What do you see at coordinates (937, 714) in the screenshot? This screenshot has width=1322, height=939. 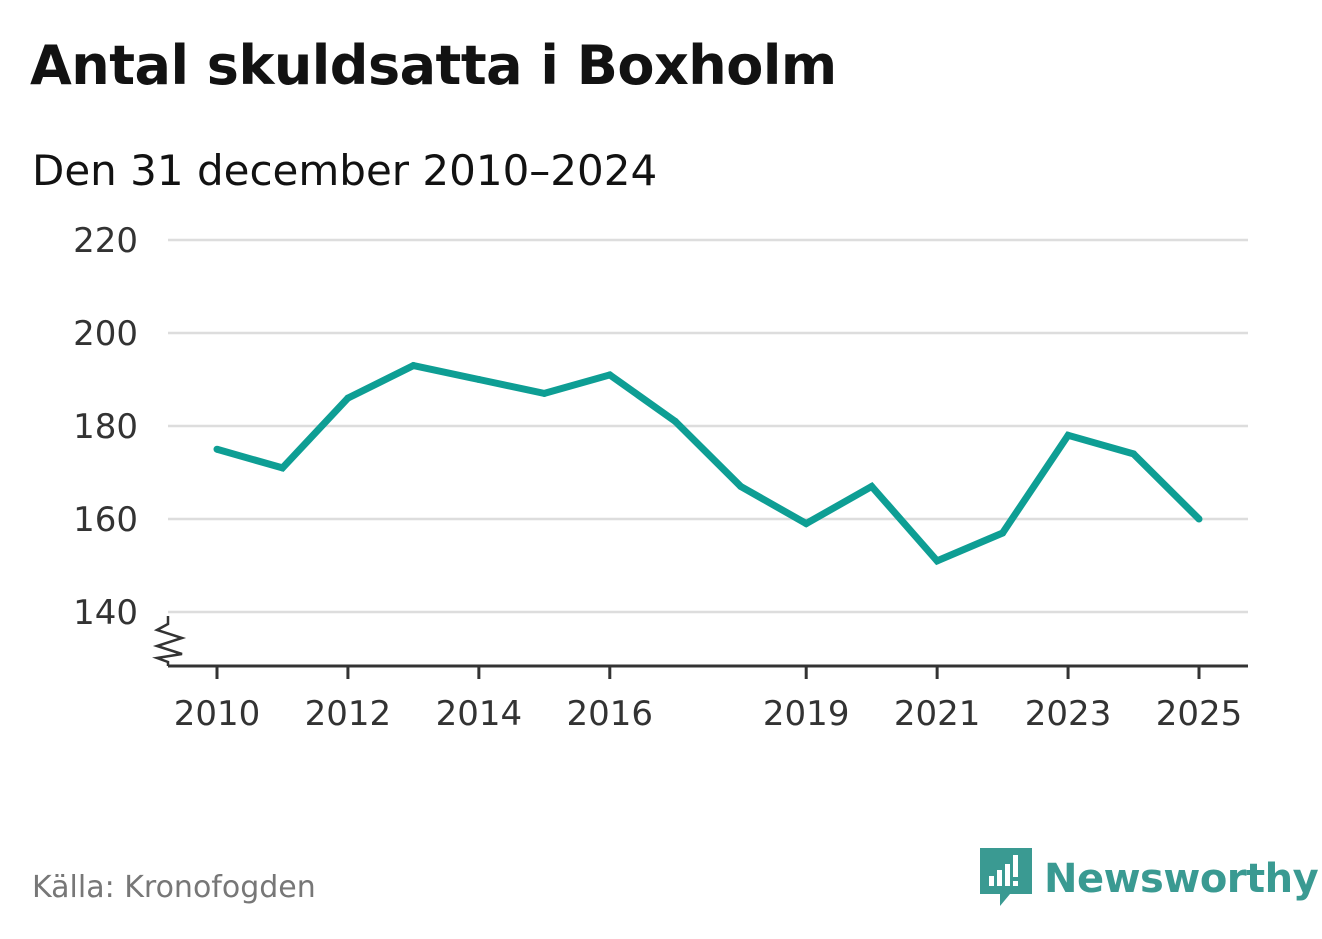 I see `x-tick-label: 2021` at bounding box center [937, 714].